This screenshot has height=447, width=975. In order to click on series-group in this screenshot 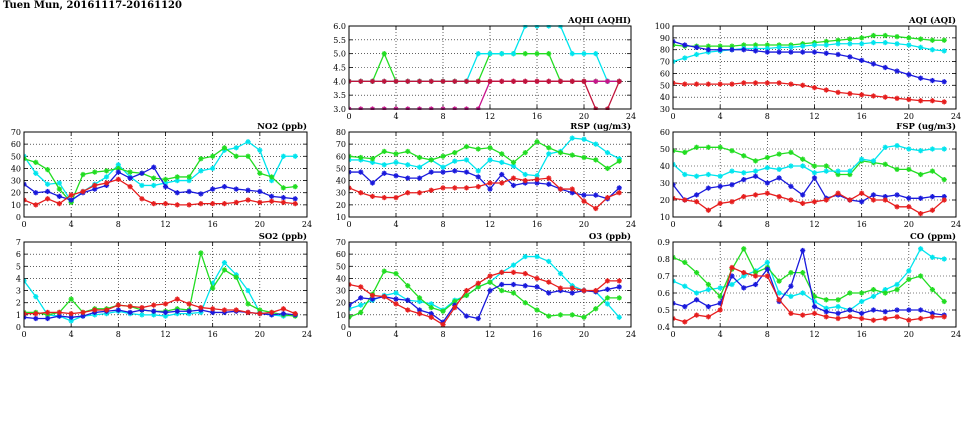, I will do `click(808, 285)`.